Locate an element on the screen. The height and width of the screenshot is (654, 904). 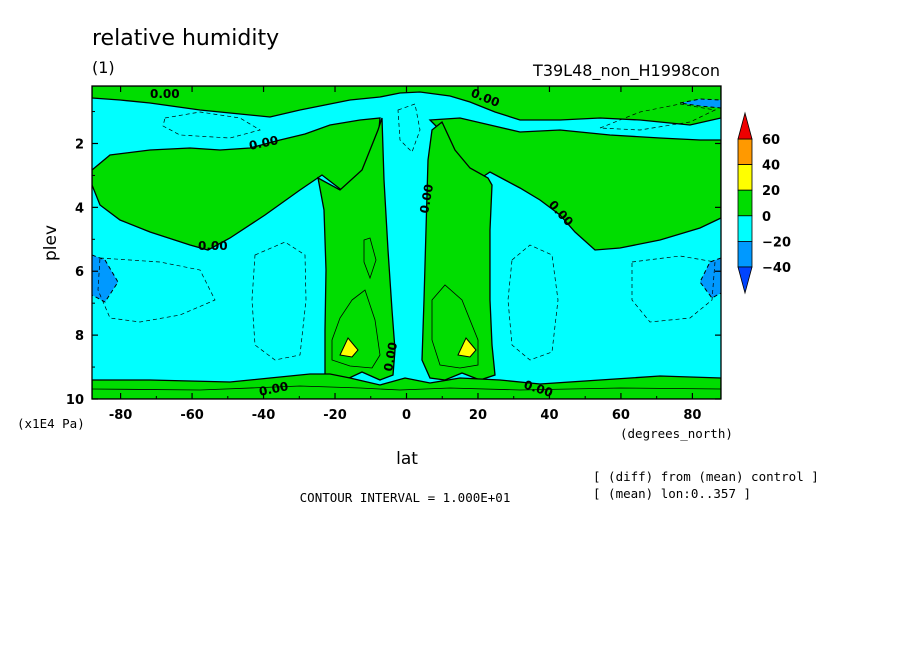
region-upper-positive is located at coordinates (406, 106).